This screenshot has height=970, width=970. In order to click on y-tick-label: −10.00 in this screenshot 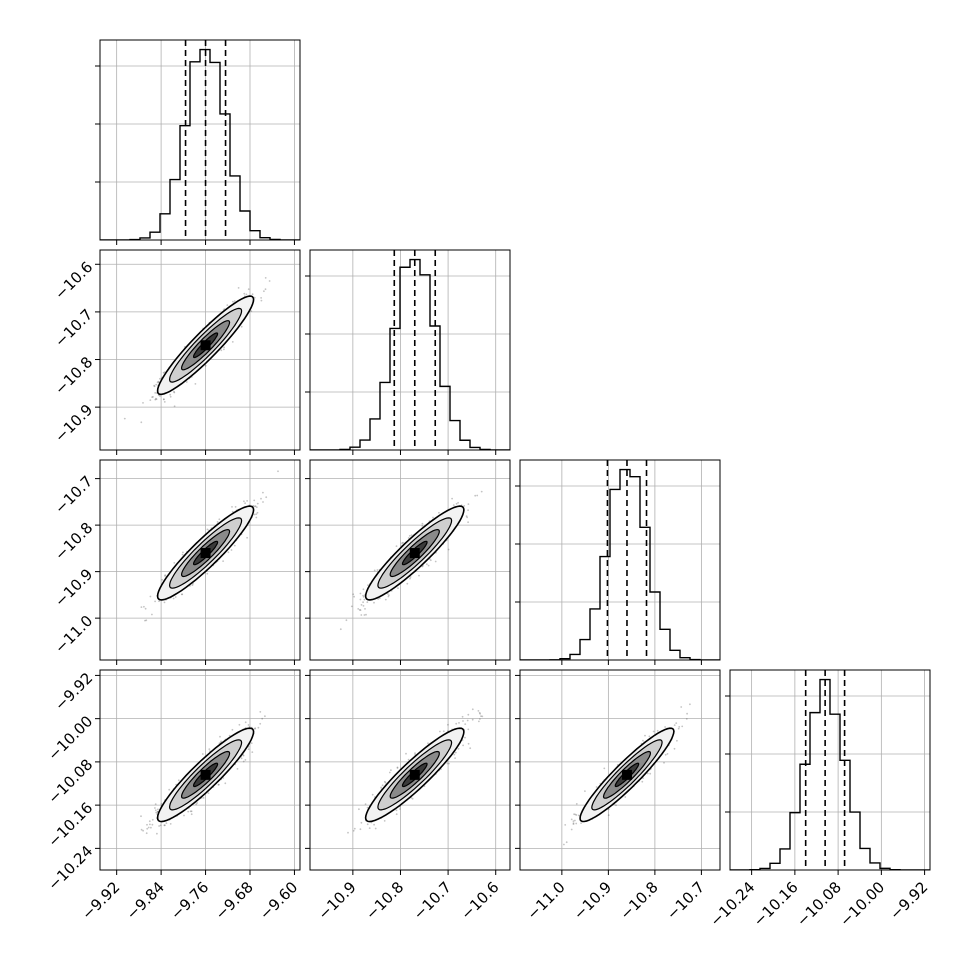, I will do `click(70, 738)`.